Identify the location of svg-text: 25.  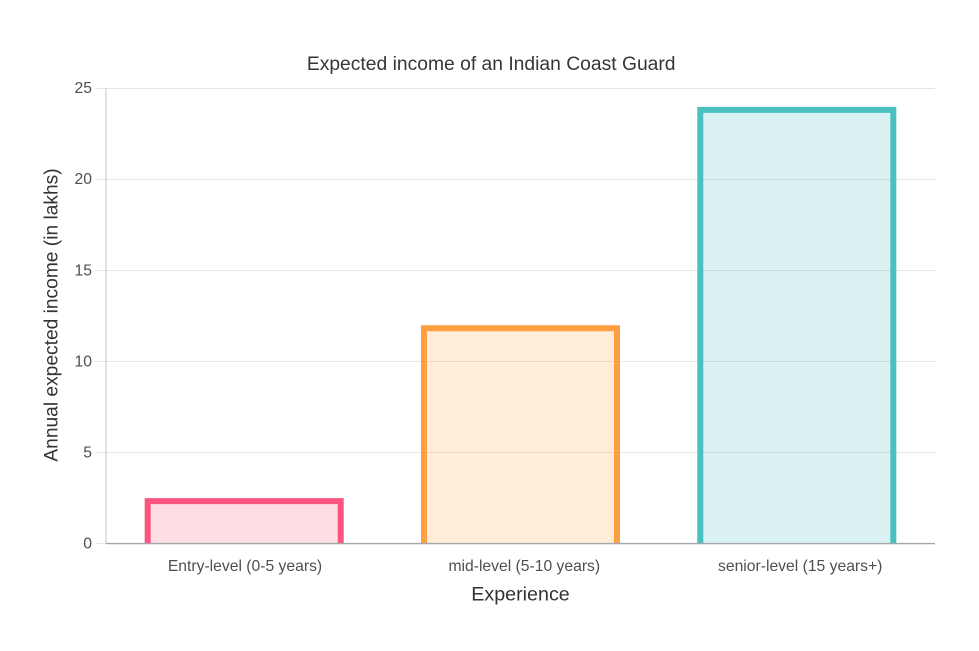
(84, 88).